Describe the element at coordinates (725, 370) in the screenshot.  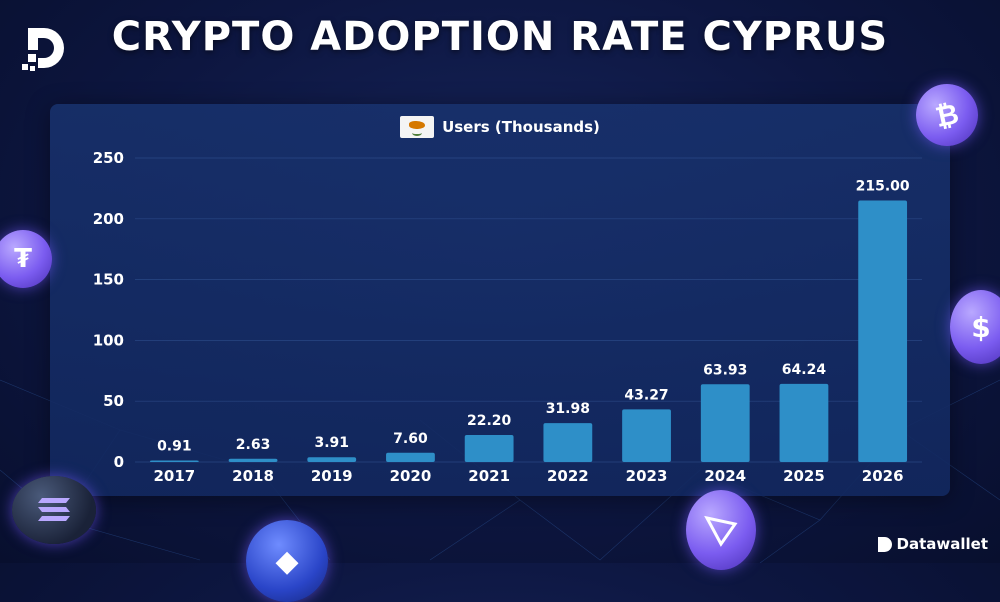
I see `data-label-2024: 63.93` at that location.